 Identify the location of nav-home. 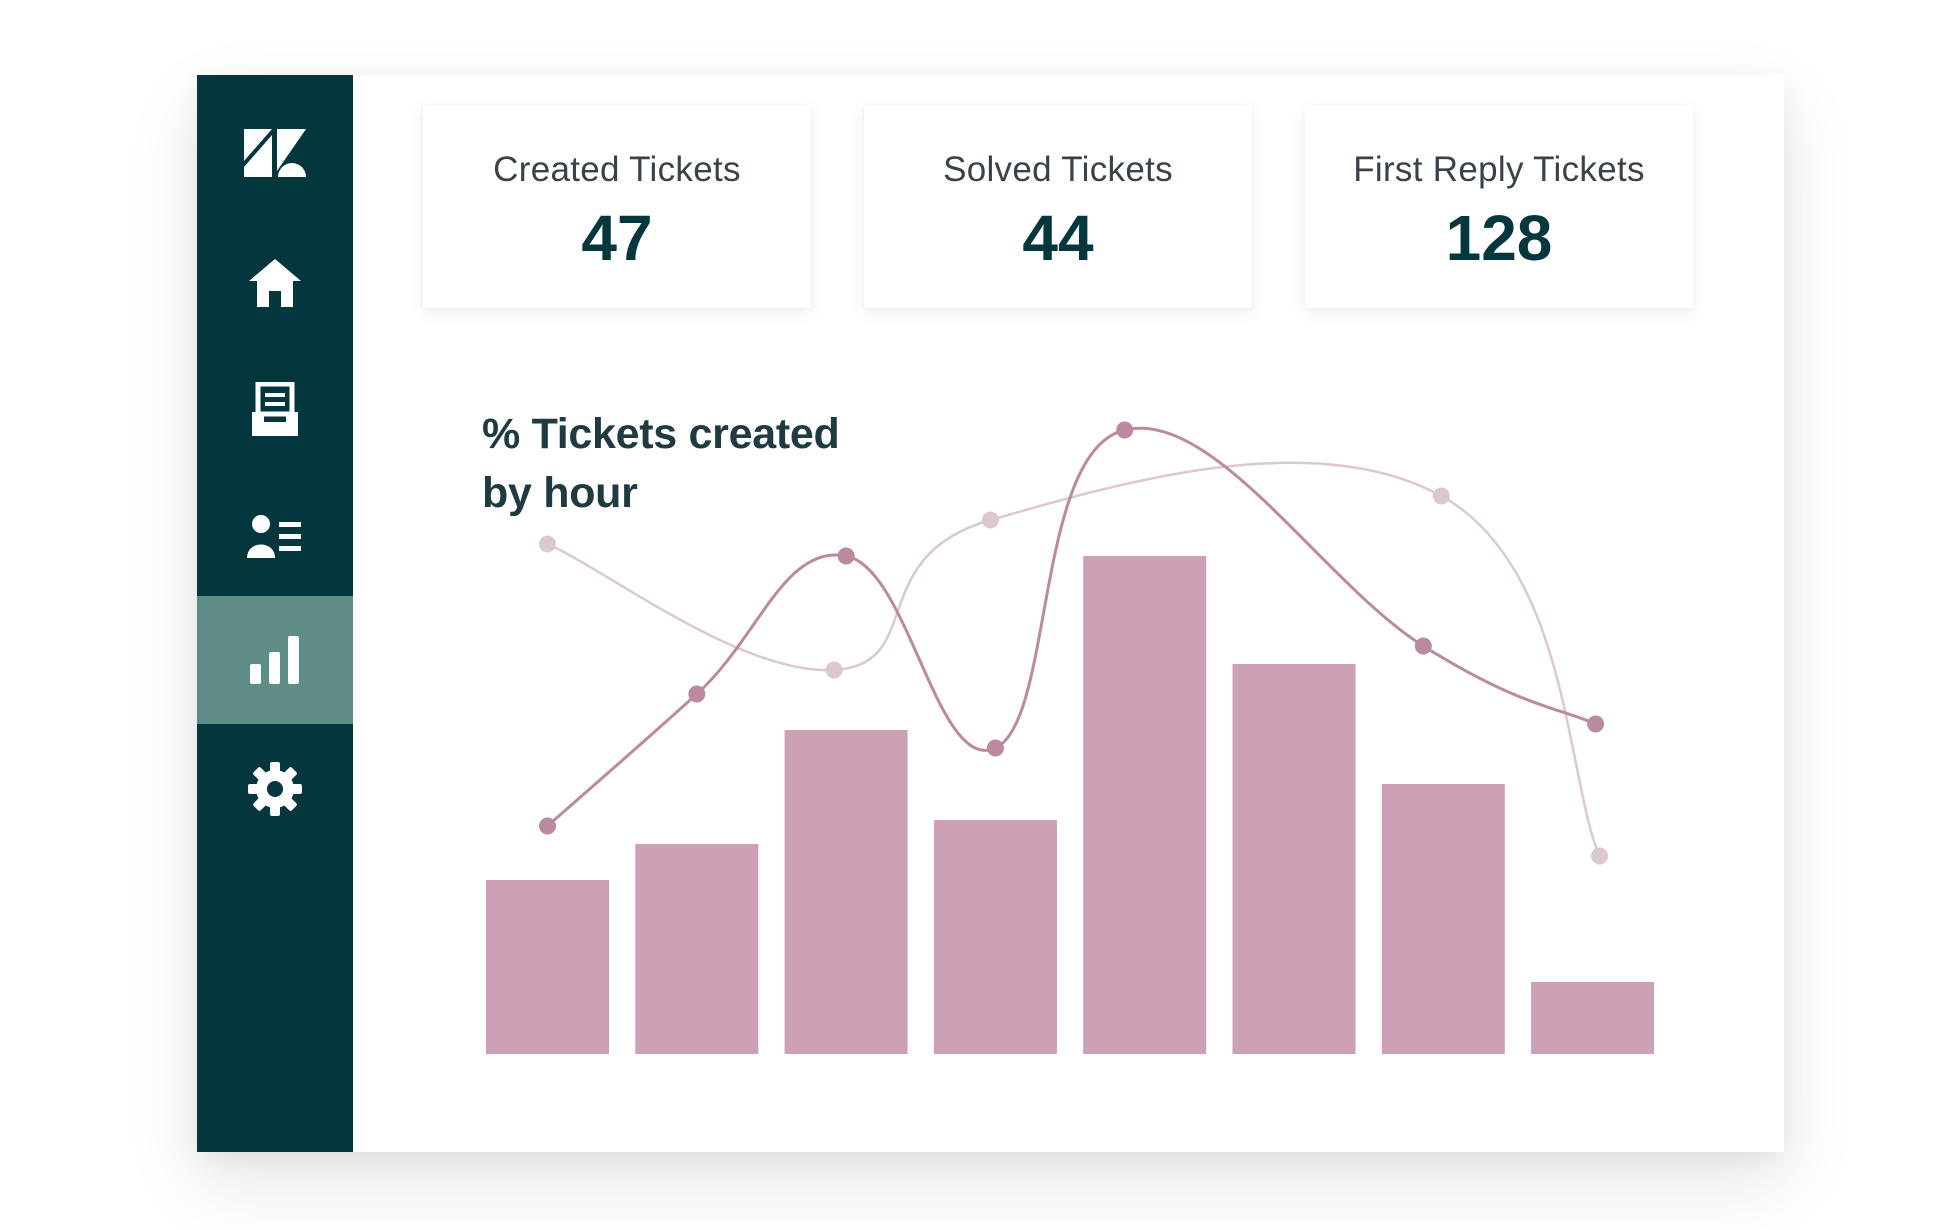
(275, 283).